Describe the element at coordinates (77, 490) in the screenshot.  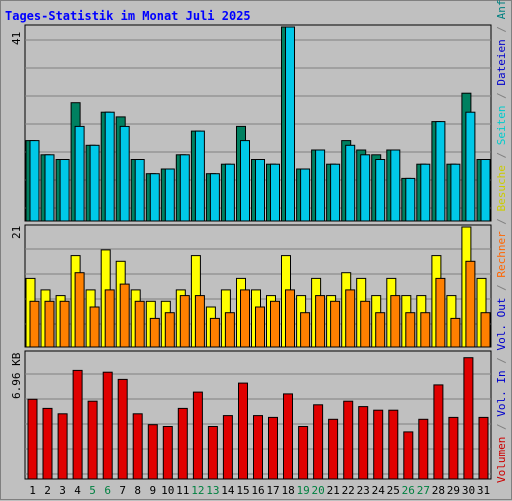
I see `x-tick-label: 4` at that location.